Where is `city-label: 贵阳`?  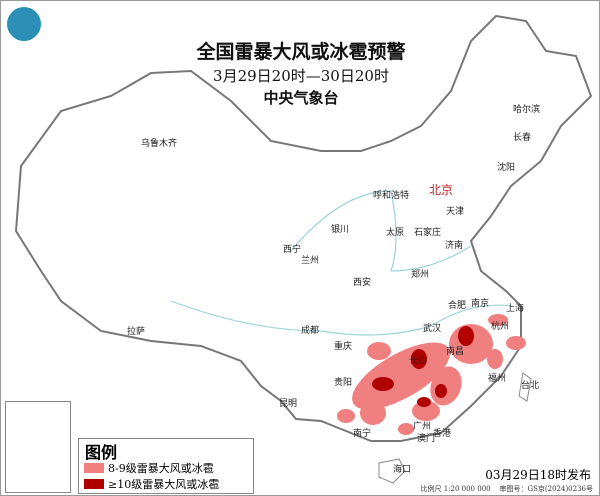 city-label: 贵阳 is located at coordinates (343, 383).